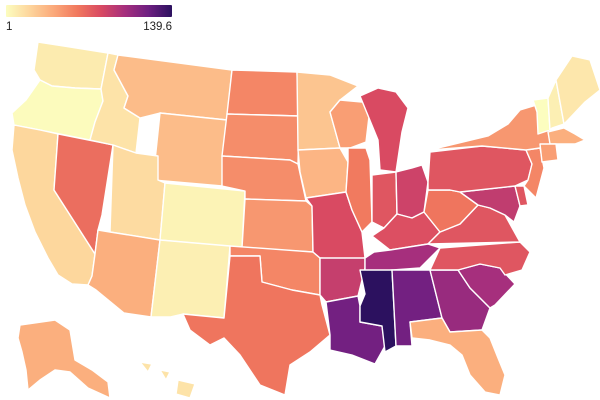 Image resolution: width=600 pixels, height=400 pixels. What do you see at coordinates (202, 215) in the screenshot?
I see `state-CO` at bounding box center [202, 215].